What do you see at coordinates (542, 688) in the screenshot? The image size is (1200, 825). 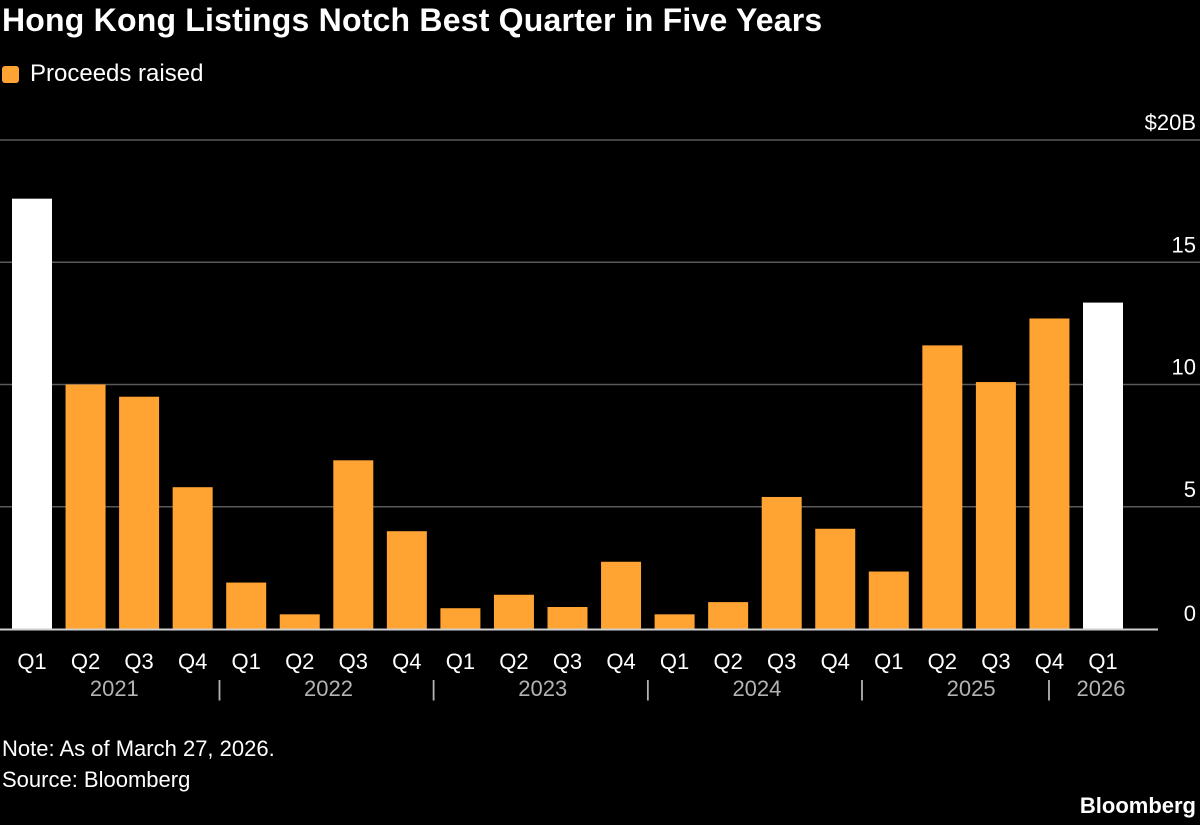 I see `year-label: 2023` at bounding box center [542, 688].